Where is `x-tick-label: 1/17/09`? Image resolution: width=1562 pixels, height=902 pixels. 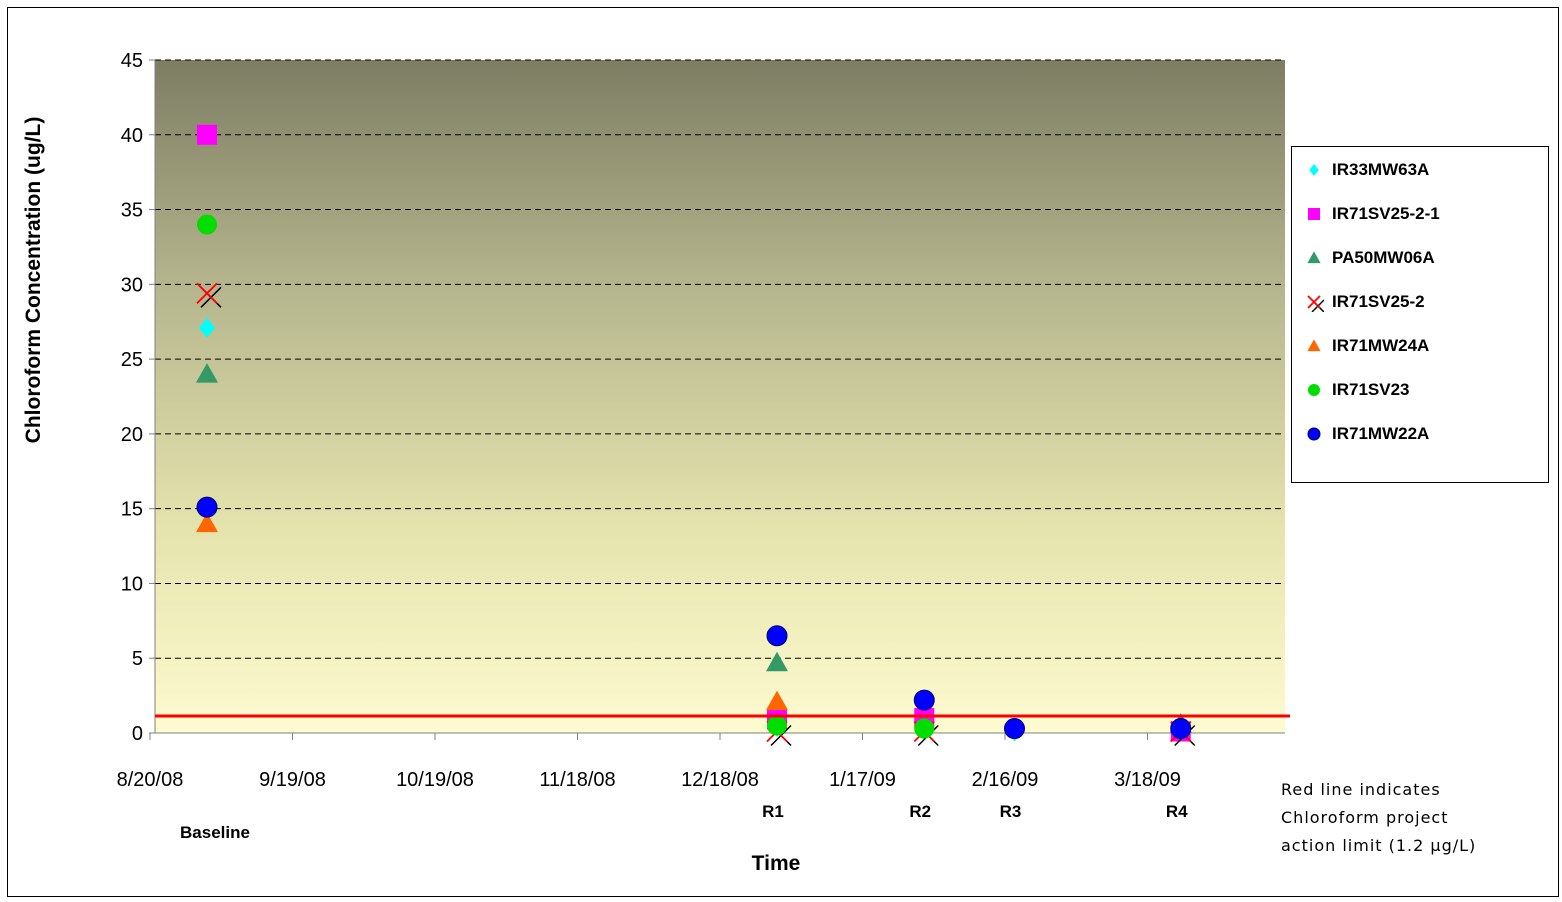 x-tick-label: 1/17/09 is located at coordinates (862, 780).